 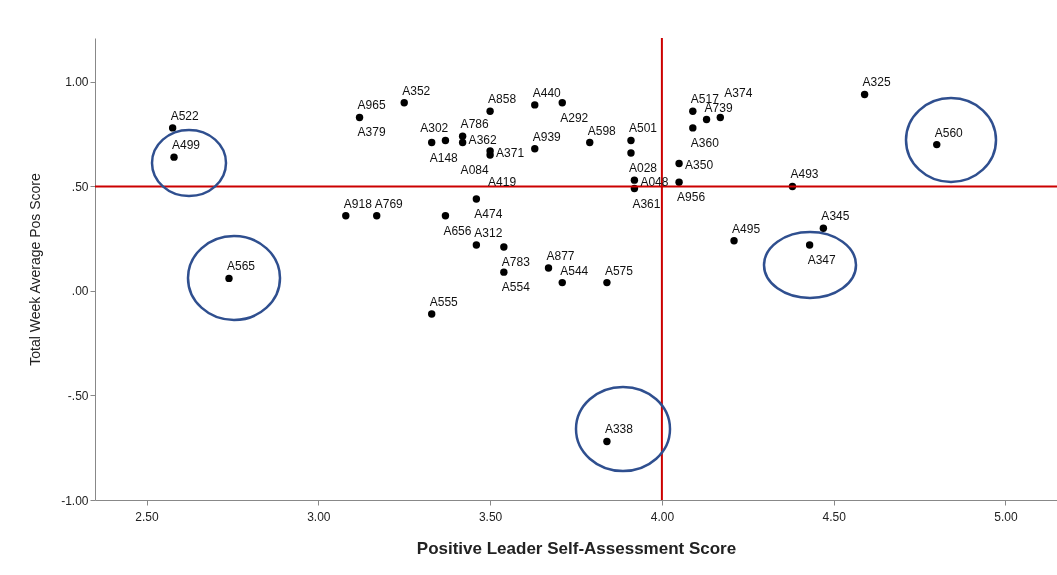 What do you see at coordinates (738, 93) in the screenshot?
I see `annotation: A374` at bounding box center [738, 93].